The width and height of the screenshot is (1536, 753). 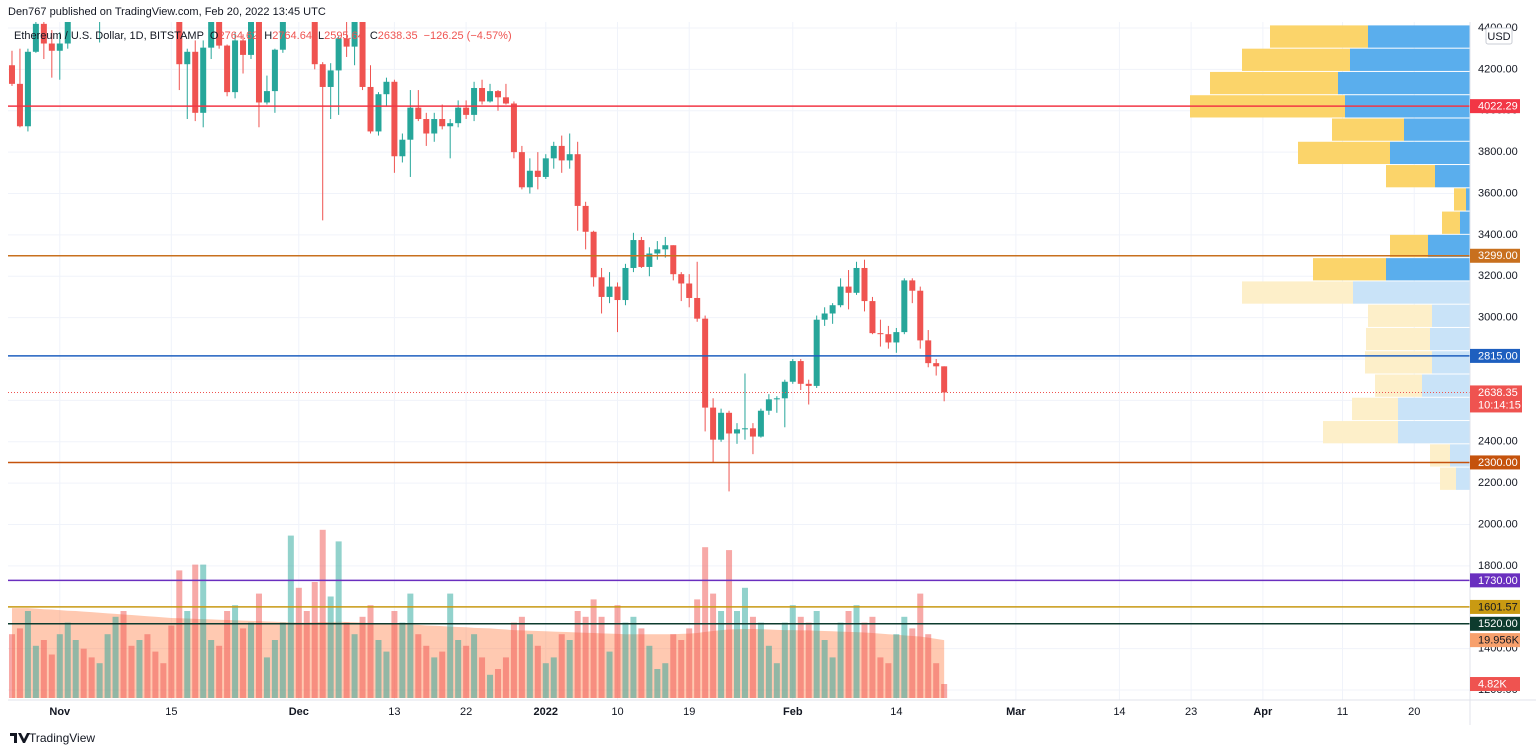 What do you see at coordinates (1342, 712) in the screenshot?
I see `x-tick-label: 11` at bounding box center [1342, 712].